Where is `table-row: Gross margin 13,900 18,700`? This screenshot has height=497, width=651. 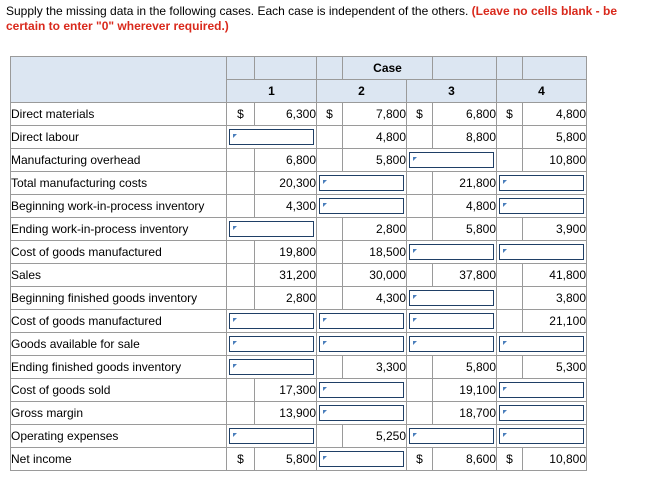 table-row: Gross margin 13,900 18,700 is located at coordinates (298, 413).